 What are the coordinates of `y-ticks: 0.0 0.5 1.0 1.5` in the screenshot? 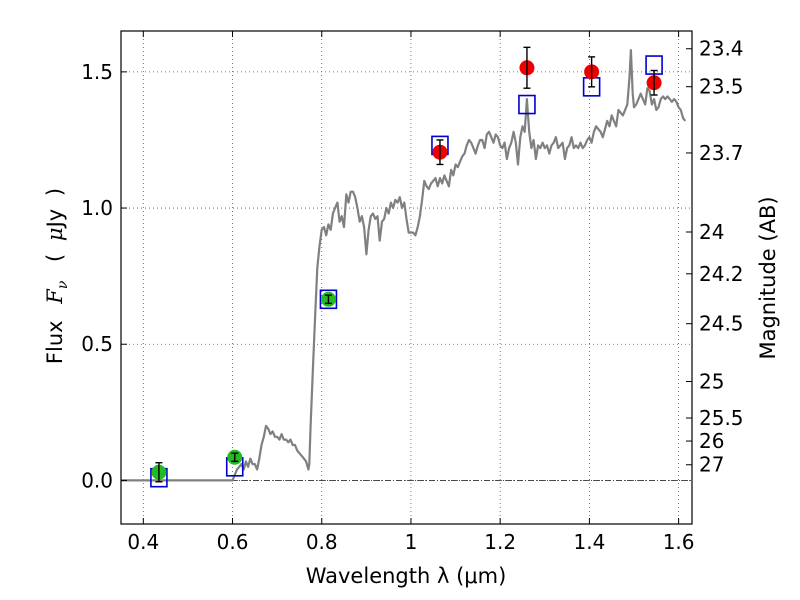 It's located at (104, 276).